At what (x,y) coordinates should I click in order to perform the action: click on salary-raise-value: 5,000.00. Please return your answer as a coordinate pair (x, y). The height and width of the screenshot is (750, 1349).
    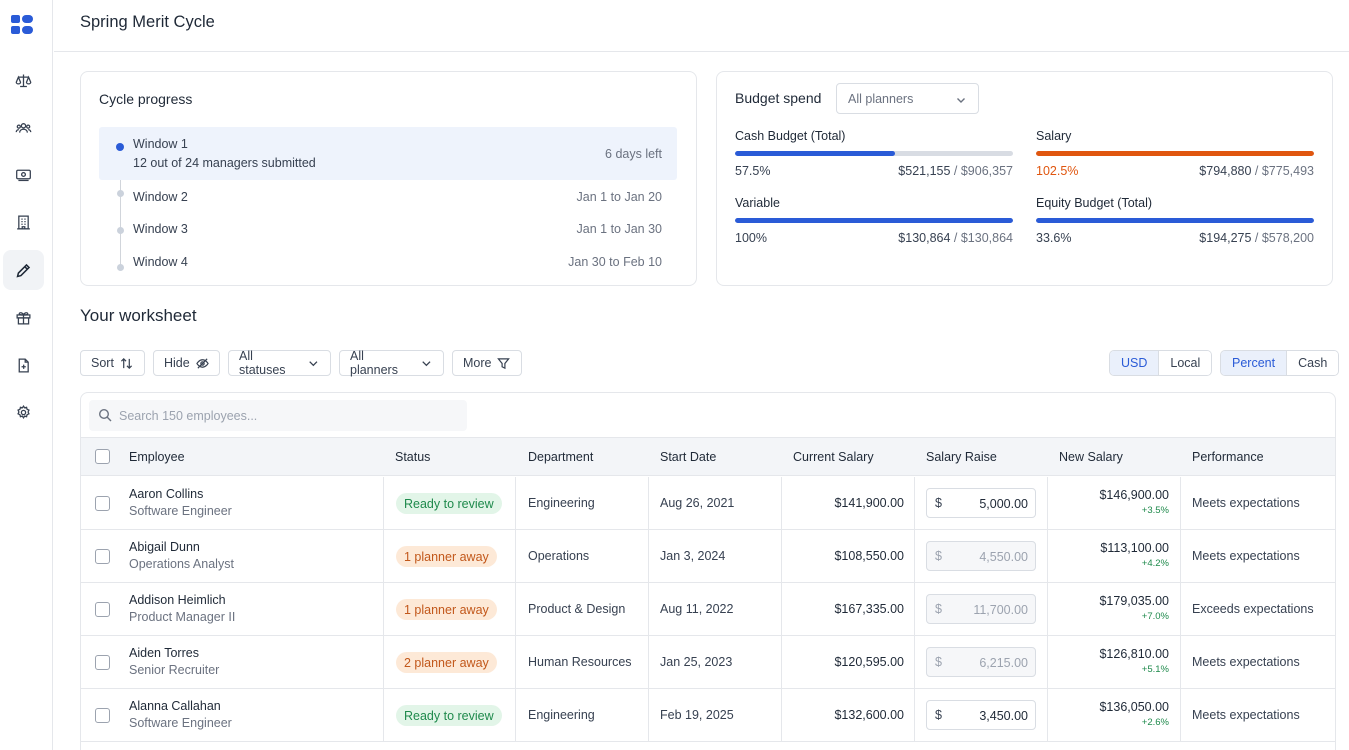
    Looking at the image, I should click on (1003, 504).